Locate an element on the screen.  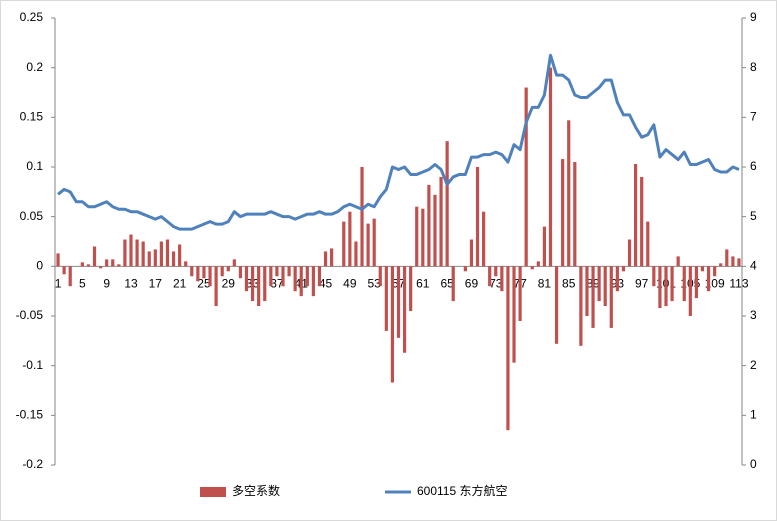
y-tick-label: 0.1 is located at coordinates (34, 166).